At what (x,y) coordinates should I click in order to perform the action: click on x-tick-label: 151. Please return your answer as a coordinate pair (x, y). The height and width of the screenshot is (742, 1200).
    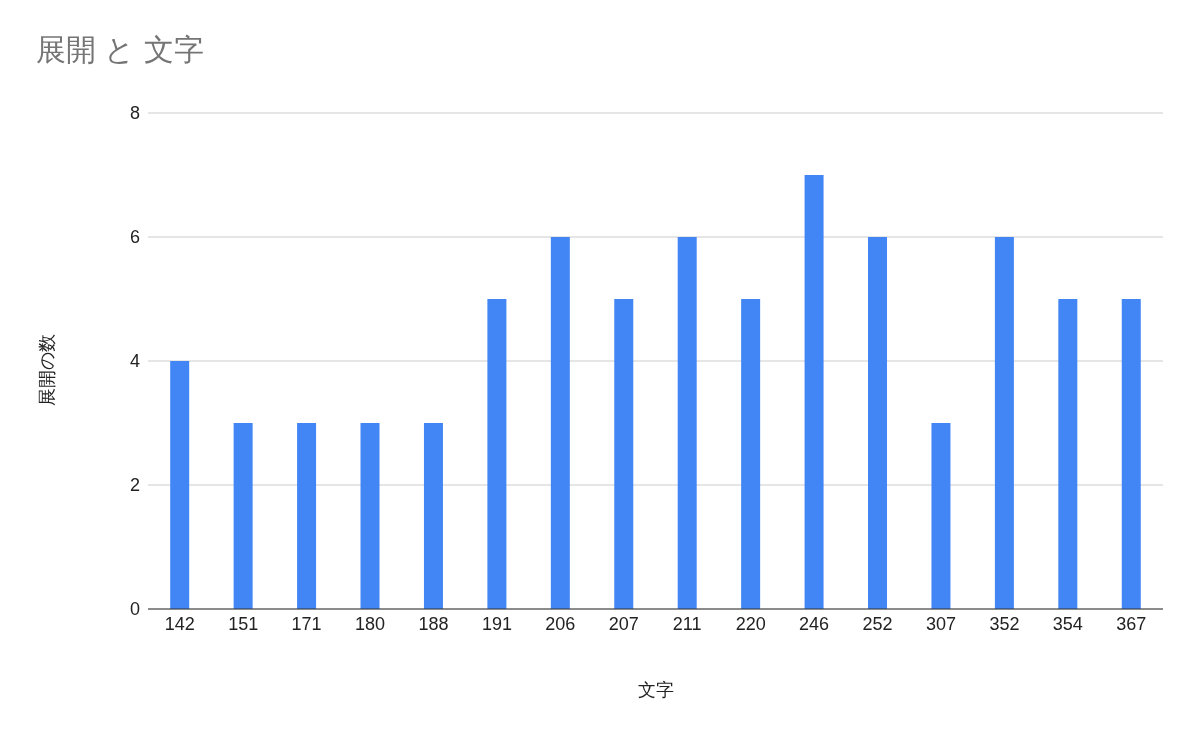
    Looking at the image, I should click on (243, 623).